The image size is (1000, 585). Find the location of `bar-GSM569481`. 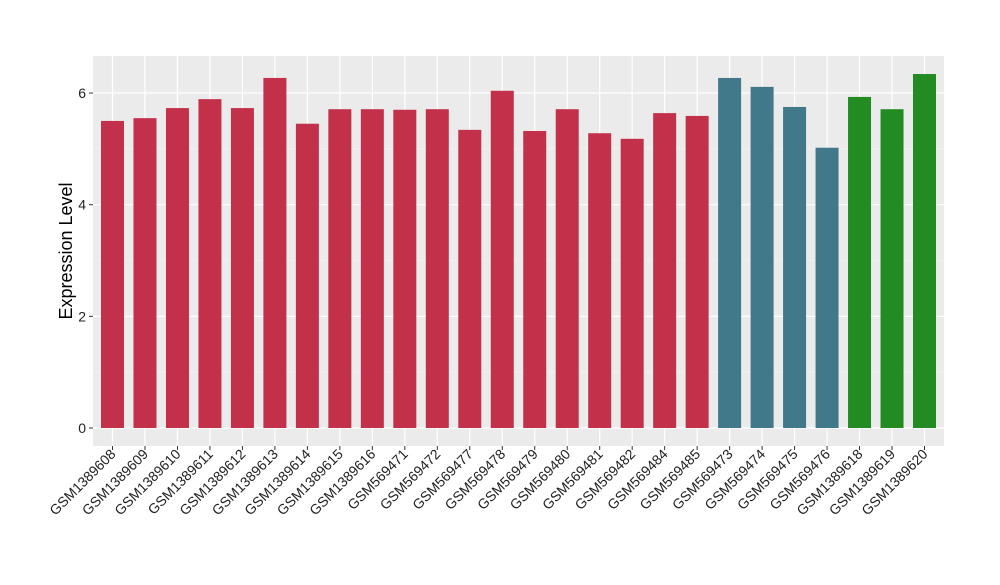

bar-GSM569481 is located at coordinates (600, 281).